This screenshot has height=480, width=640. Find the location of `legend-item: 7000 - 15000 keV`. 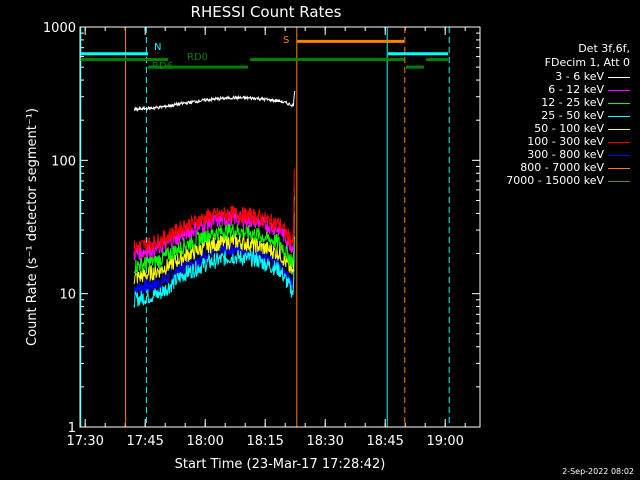

legend-item: 7000 - 15000 keV is located at coordinates (568, 180).